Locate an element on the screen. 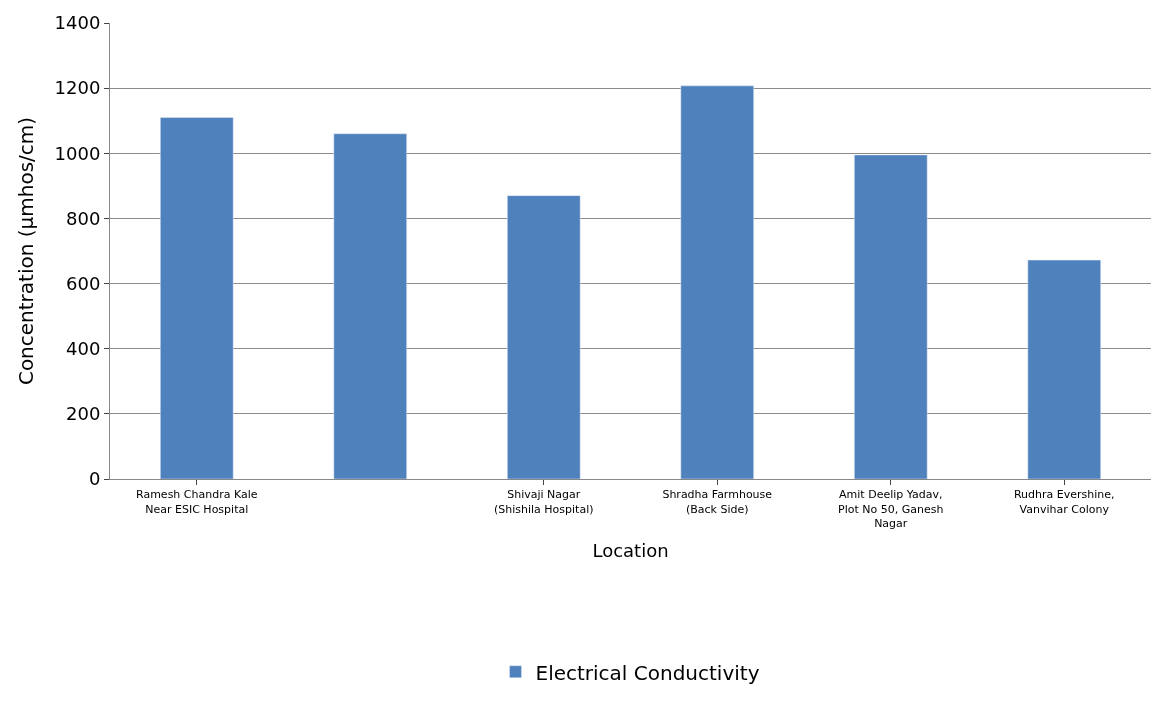 The image size is (1166, 704). y-tick-label: 200 is located at coordinates (83, 414).